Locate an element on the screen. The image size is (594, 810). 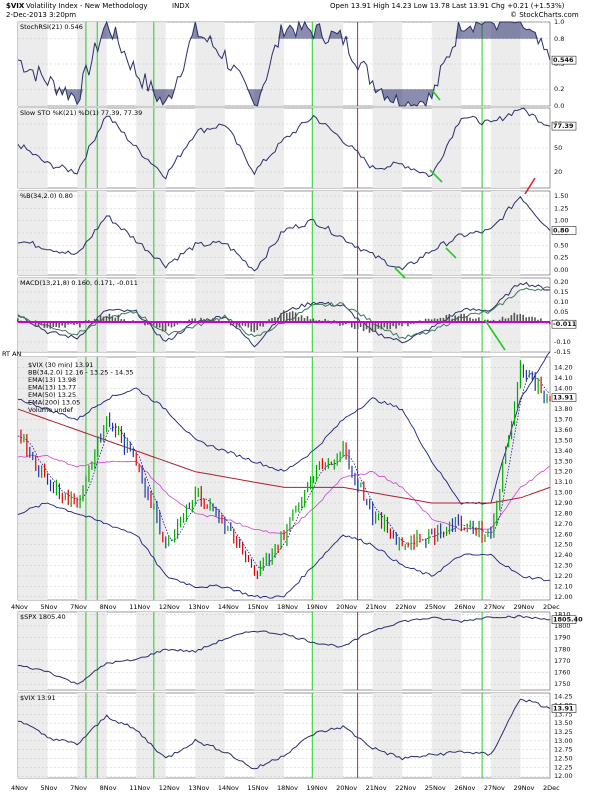
y-tick-label: 0.2 is located at coordinates (559, 89).